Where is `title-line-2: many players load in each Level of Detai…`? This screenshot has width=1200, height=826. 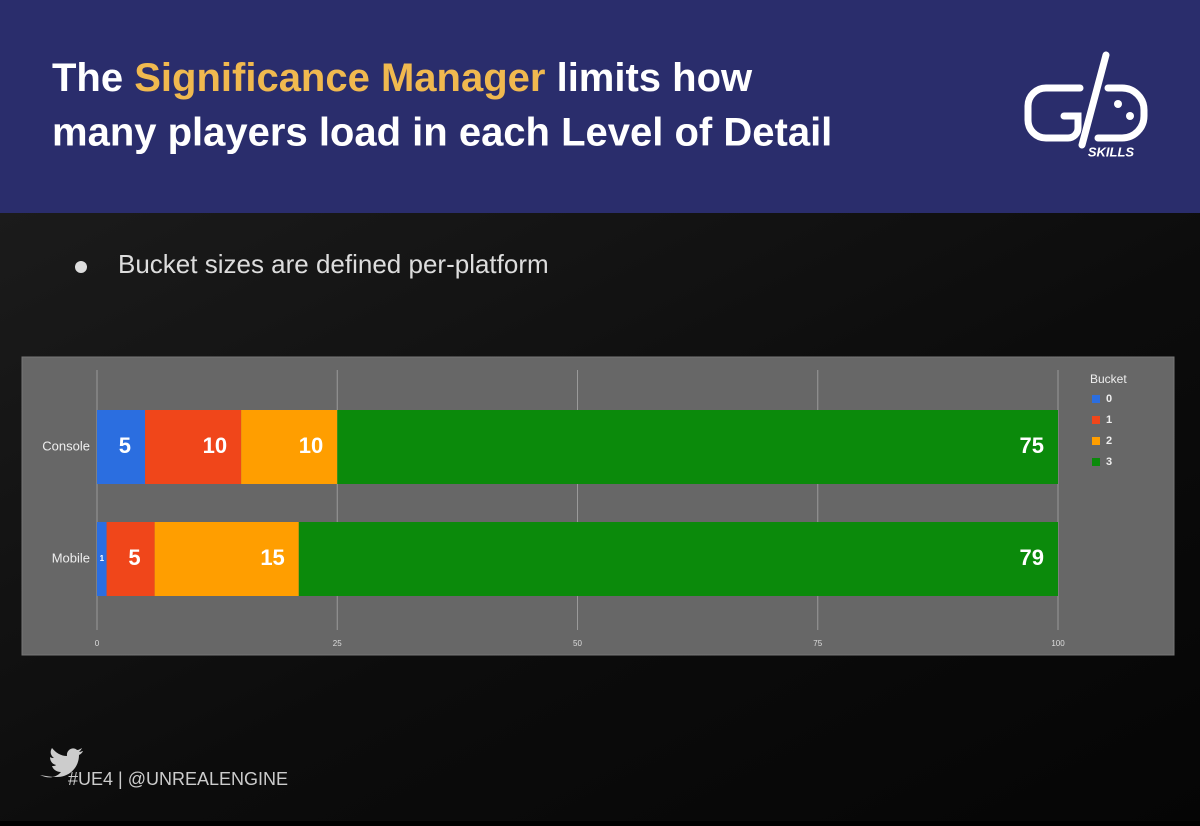 title-line-2: many players load in each Level of Detai… is located at coordinates (442, 133).